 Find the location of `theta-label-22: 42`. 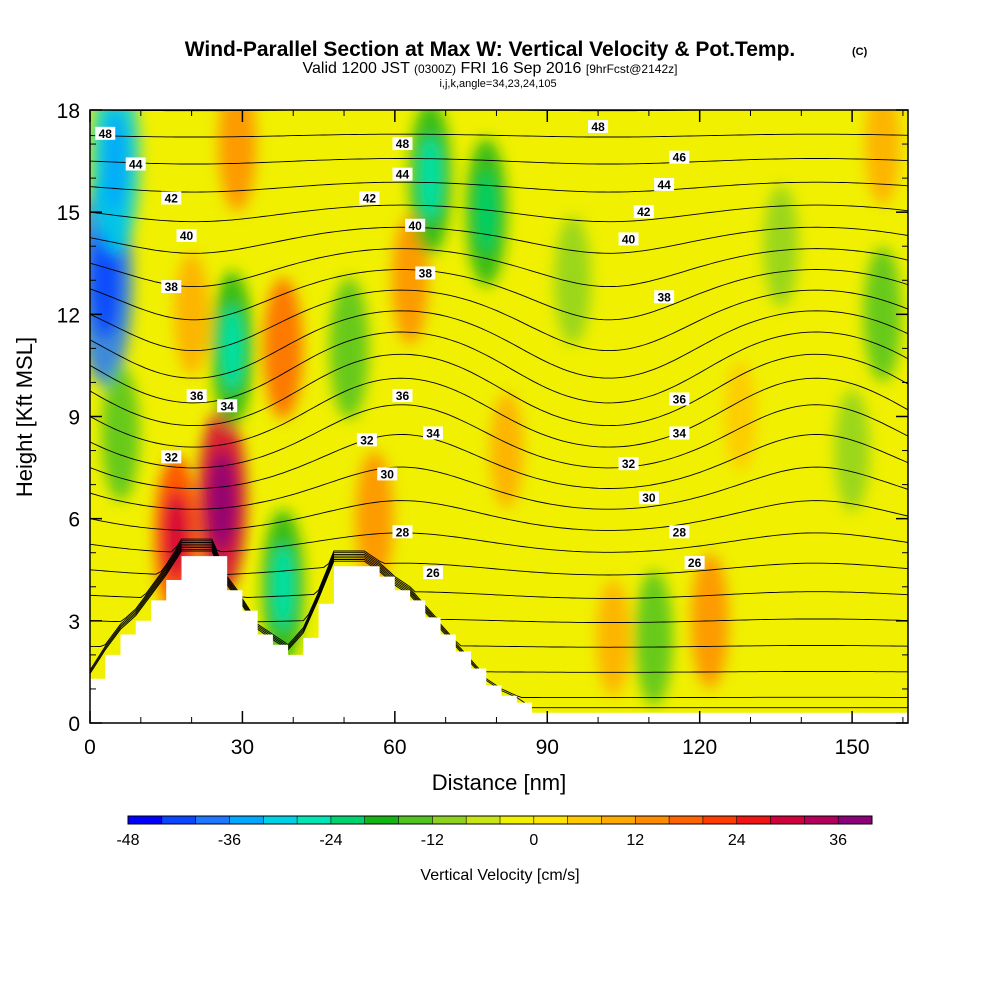

theta-label-22: 42 is located at coordinates (644, 212).